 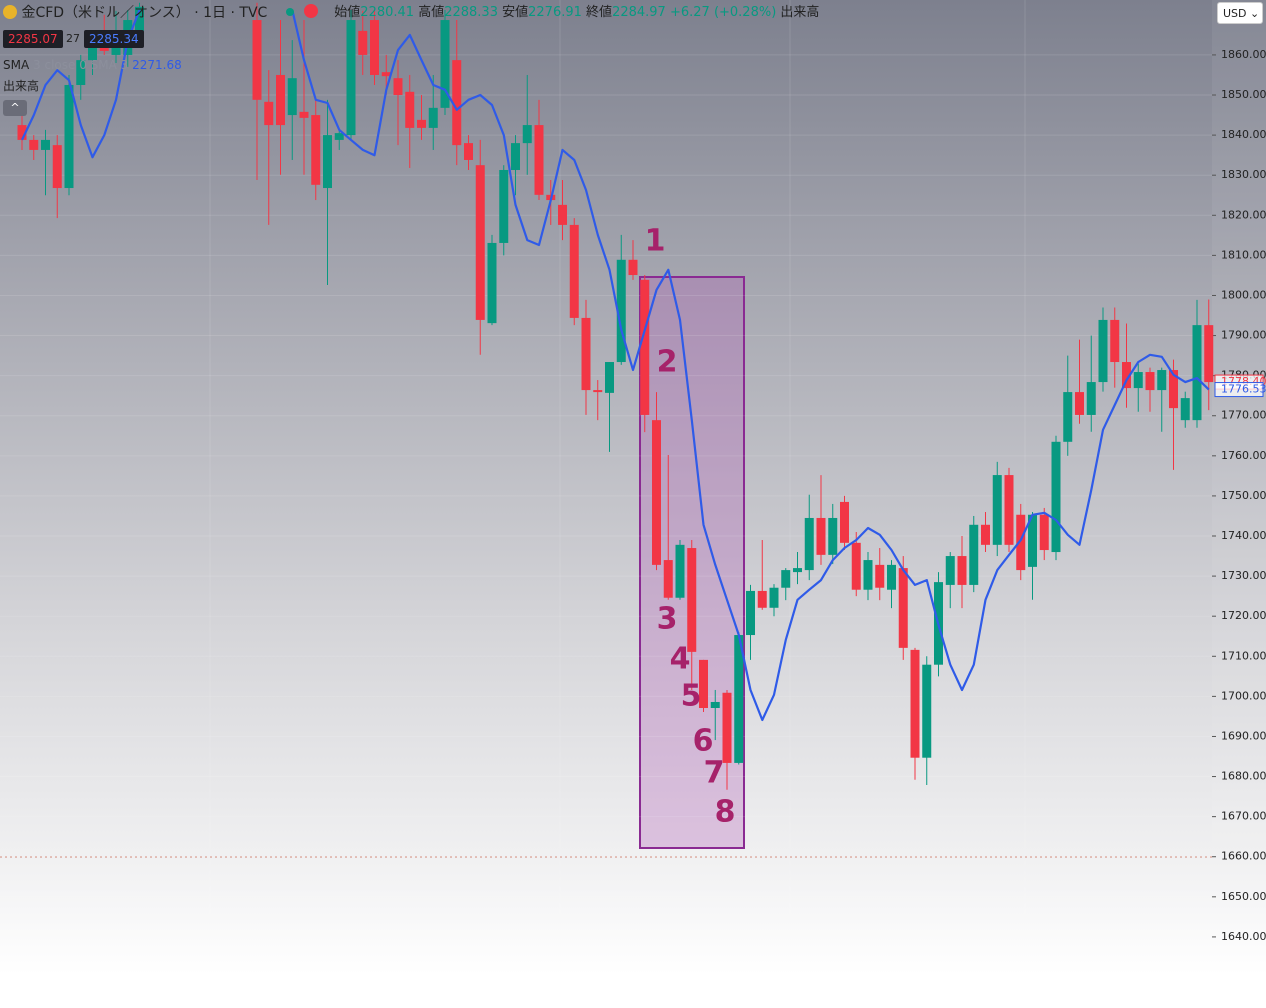 I want to click on currency-select: USD ⌄, so click(x=1240, y=13).